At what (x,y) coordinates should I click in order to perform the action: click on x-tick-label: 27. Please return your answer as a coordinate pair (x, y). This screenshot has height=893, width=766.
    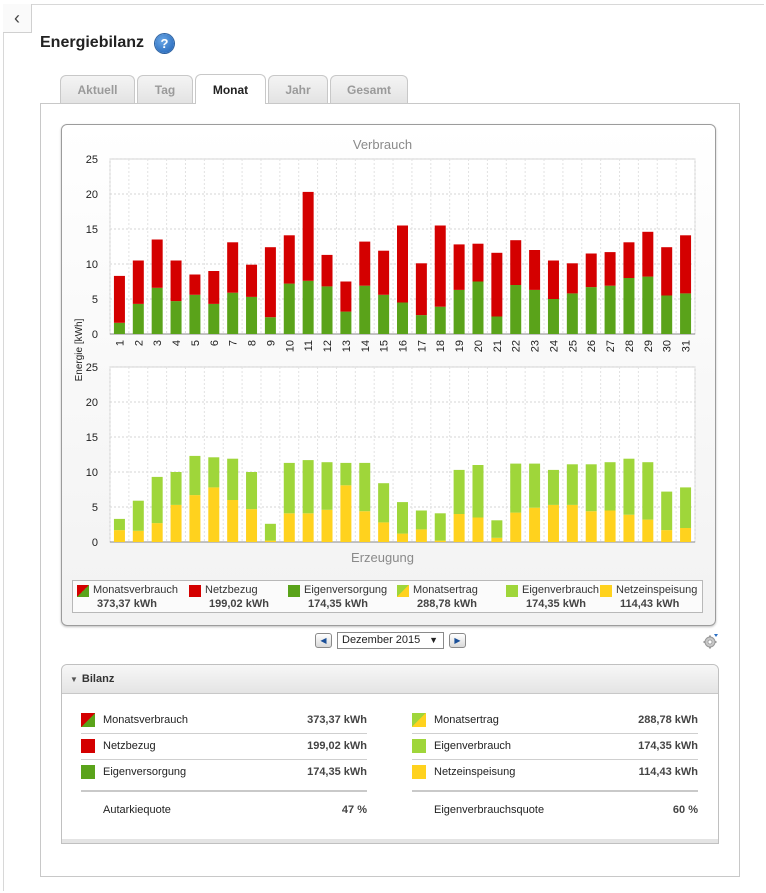
    Looking at the image, I should click on (611, 346).